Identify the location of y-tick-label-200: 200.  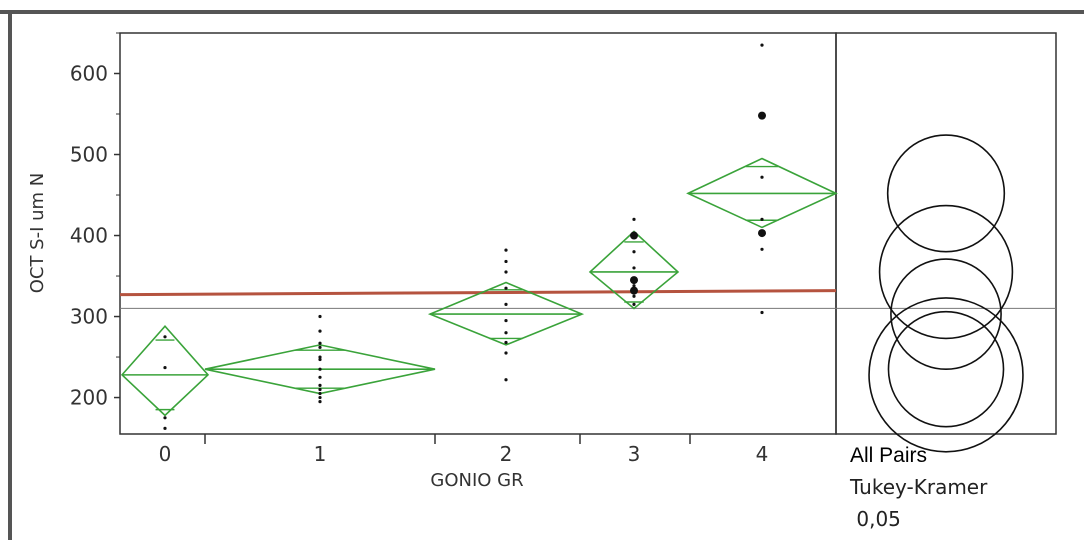
(89, 398).